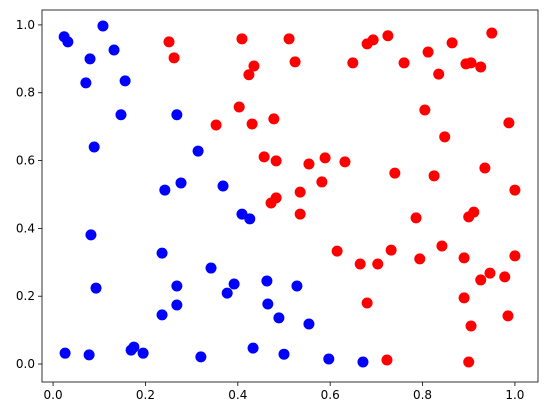 Image resolution: width=547 pixels, height=413 pixels. What do you see at coordinates (25, 364) in the screenshot?
I see `y-tick-label: 0.0` at bounding box center [25, 364].